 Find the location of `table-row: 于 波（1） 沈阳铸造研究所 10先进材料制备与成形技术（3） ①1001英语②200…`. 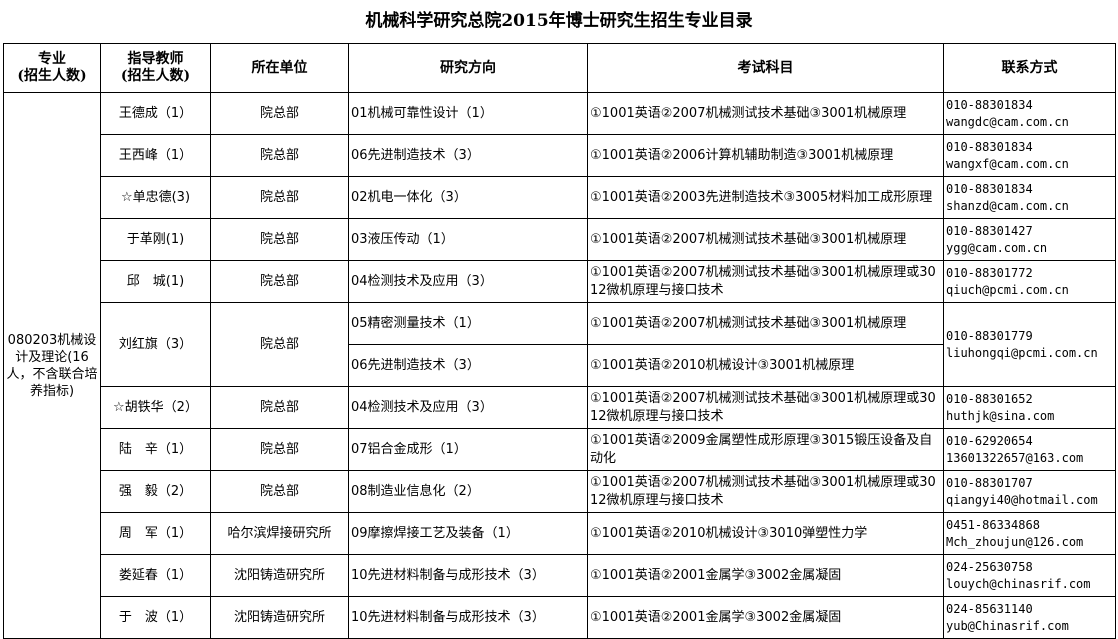

table-row: 于 波（1） 沈阳铸造研究所 10先进材料制备与成形技术（3） ①1001英语②200… is located at coordinates (560, 617).